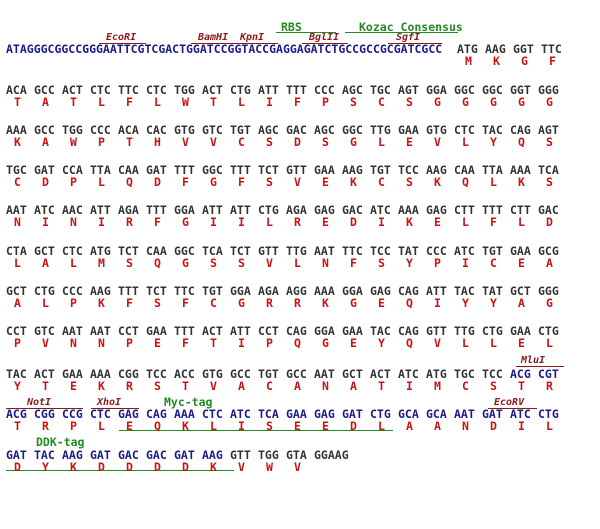  I want to click on codon: ATG, so click(100, 251).